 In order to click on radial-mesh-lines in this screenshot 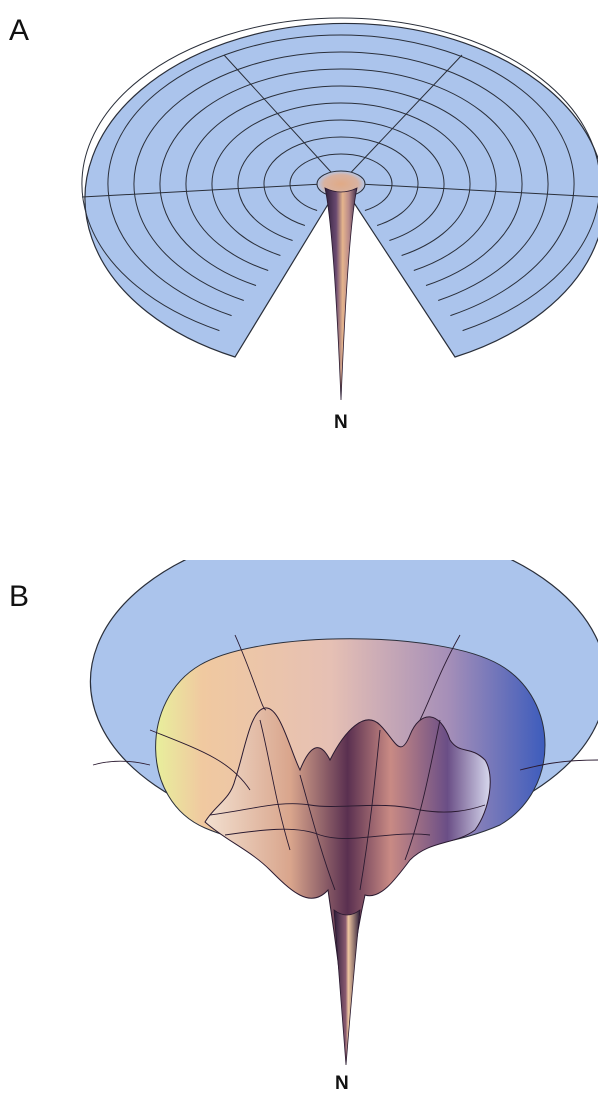, I will do `click(339, 126)`.